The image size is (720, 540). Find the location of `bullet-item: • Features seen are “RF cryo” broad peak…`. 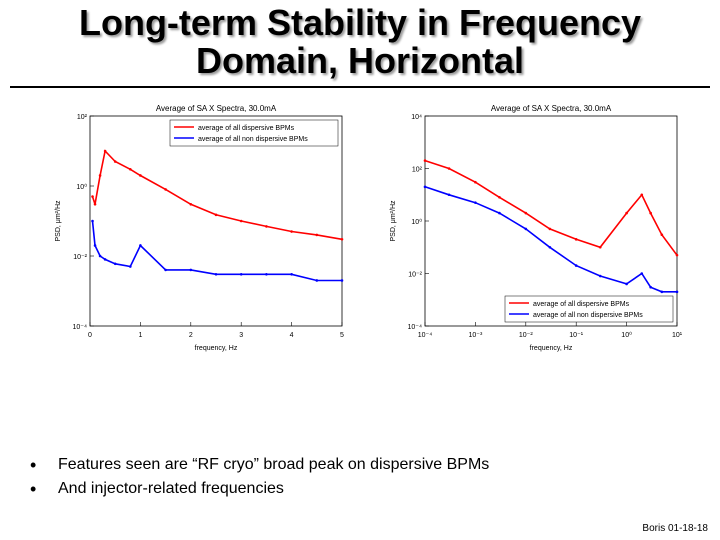

bullet-item: • Features seen are “RF cryo” broad peak… is located at coordinates (259, 465).